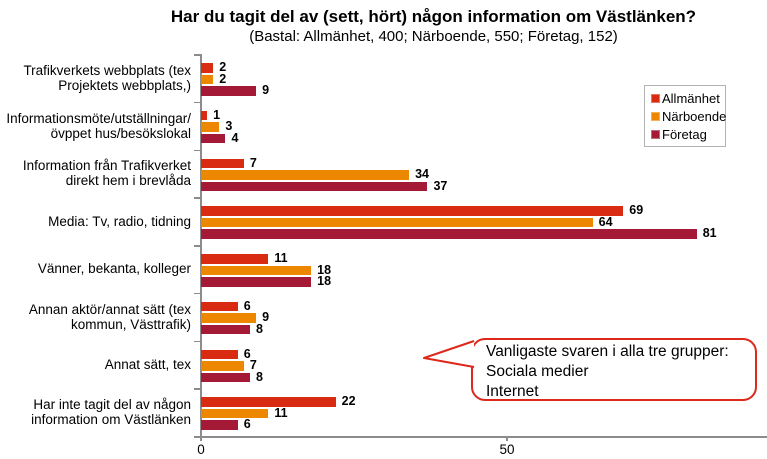  I want to click on legend-swatch-foretag, so click(655, 134).